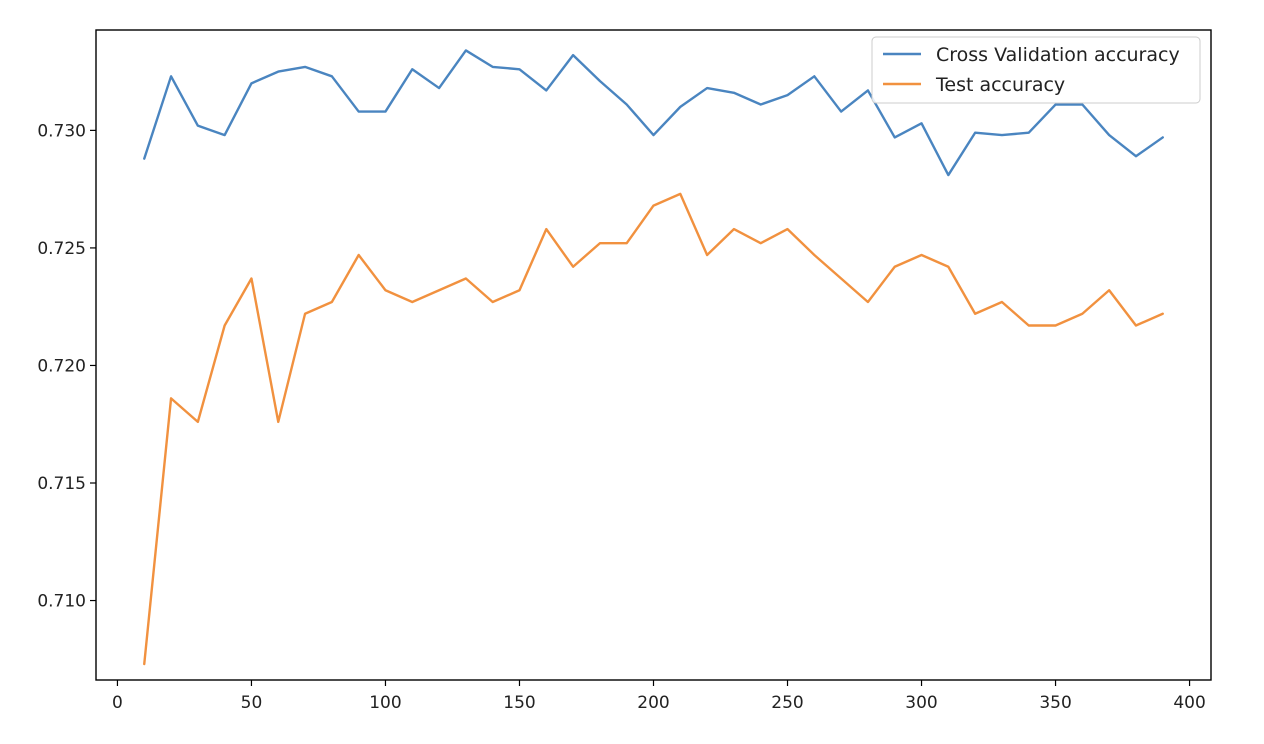 This screenshot has height=744, width=1264. I want to click on y-tick-label: 0.725, so click(61, 249).